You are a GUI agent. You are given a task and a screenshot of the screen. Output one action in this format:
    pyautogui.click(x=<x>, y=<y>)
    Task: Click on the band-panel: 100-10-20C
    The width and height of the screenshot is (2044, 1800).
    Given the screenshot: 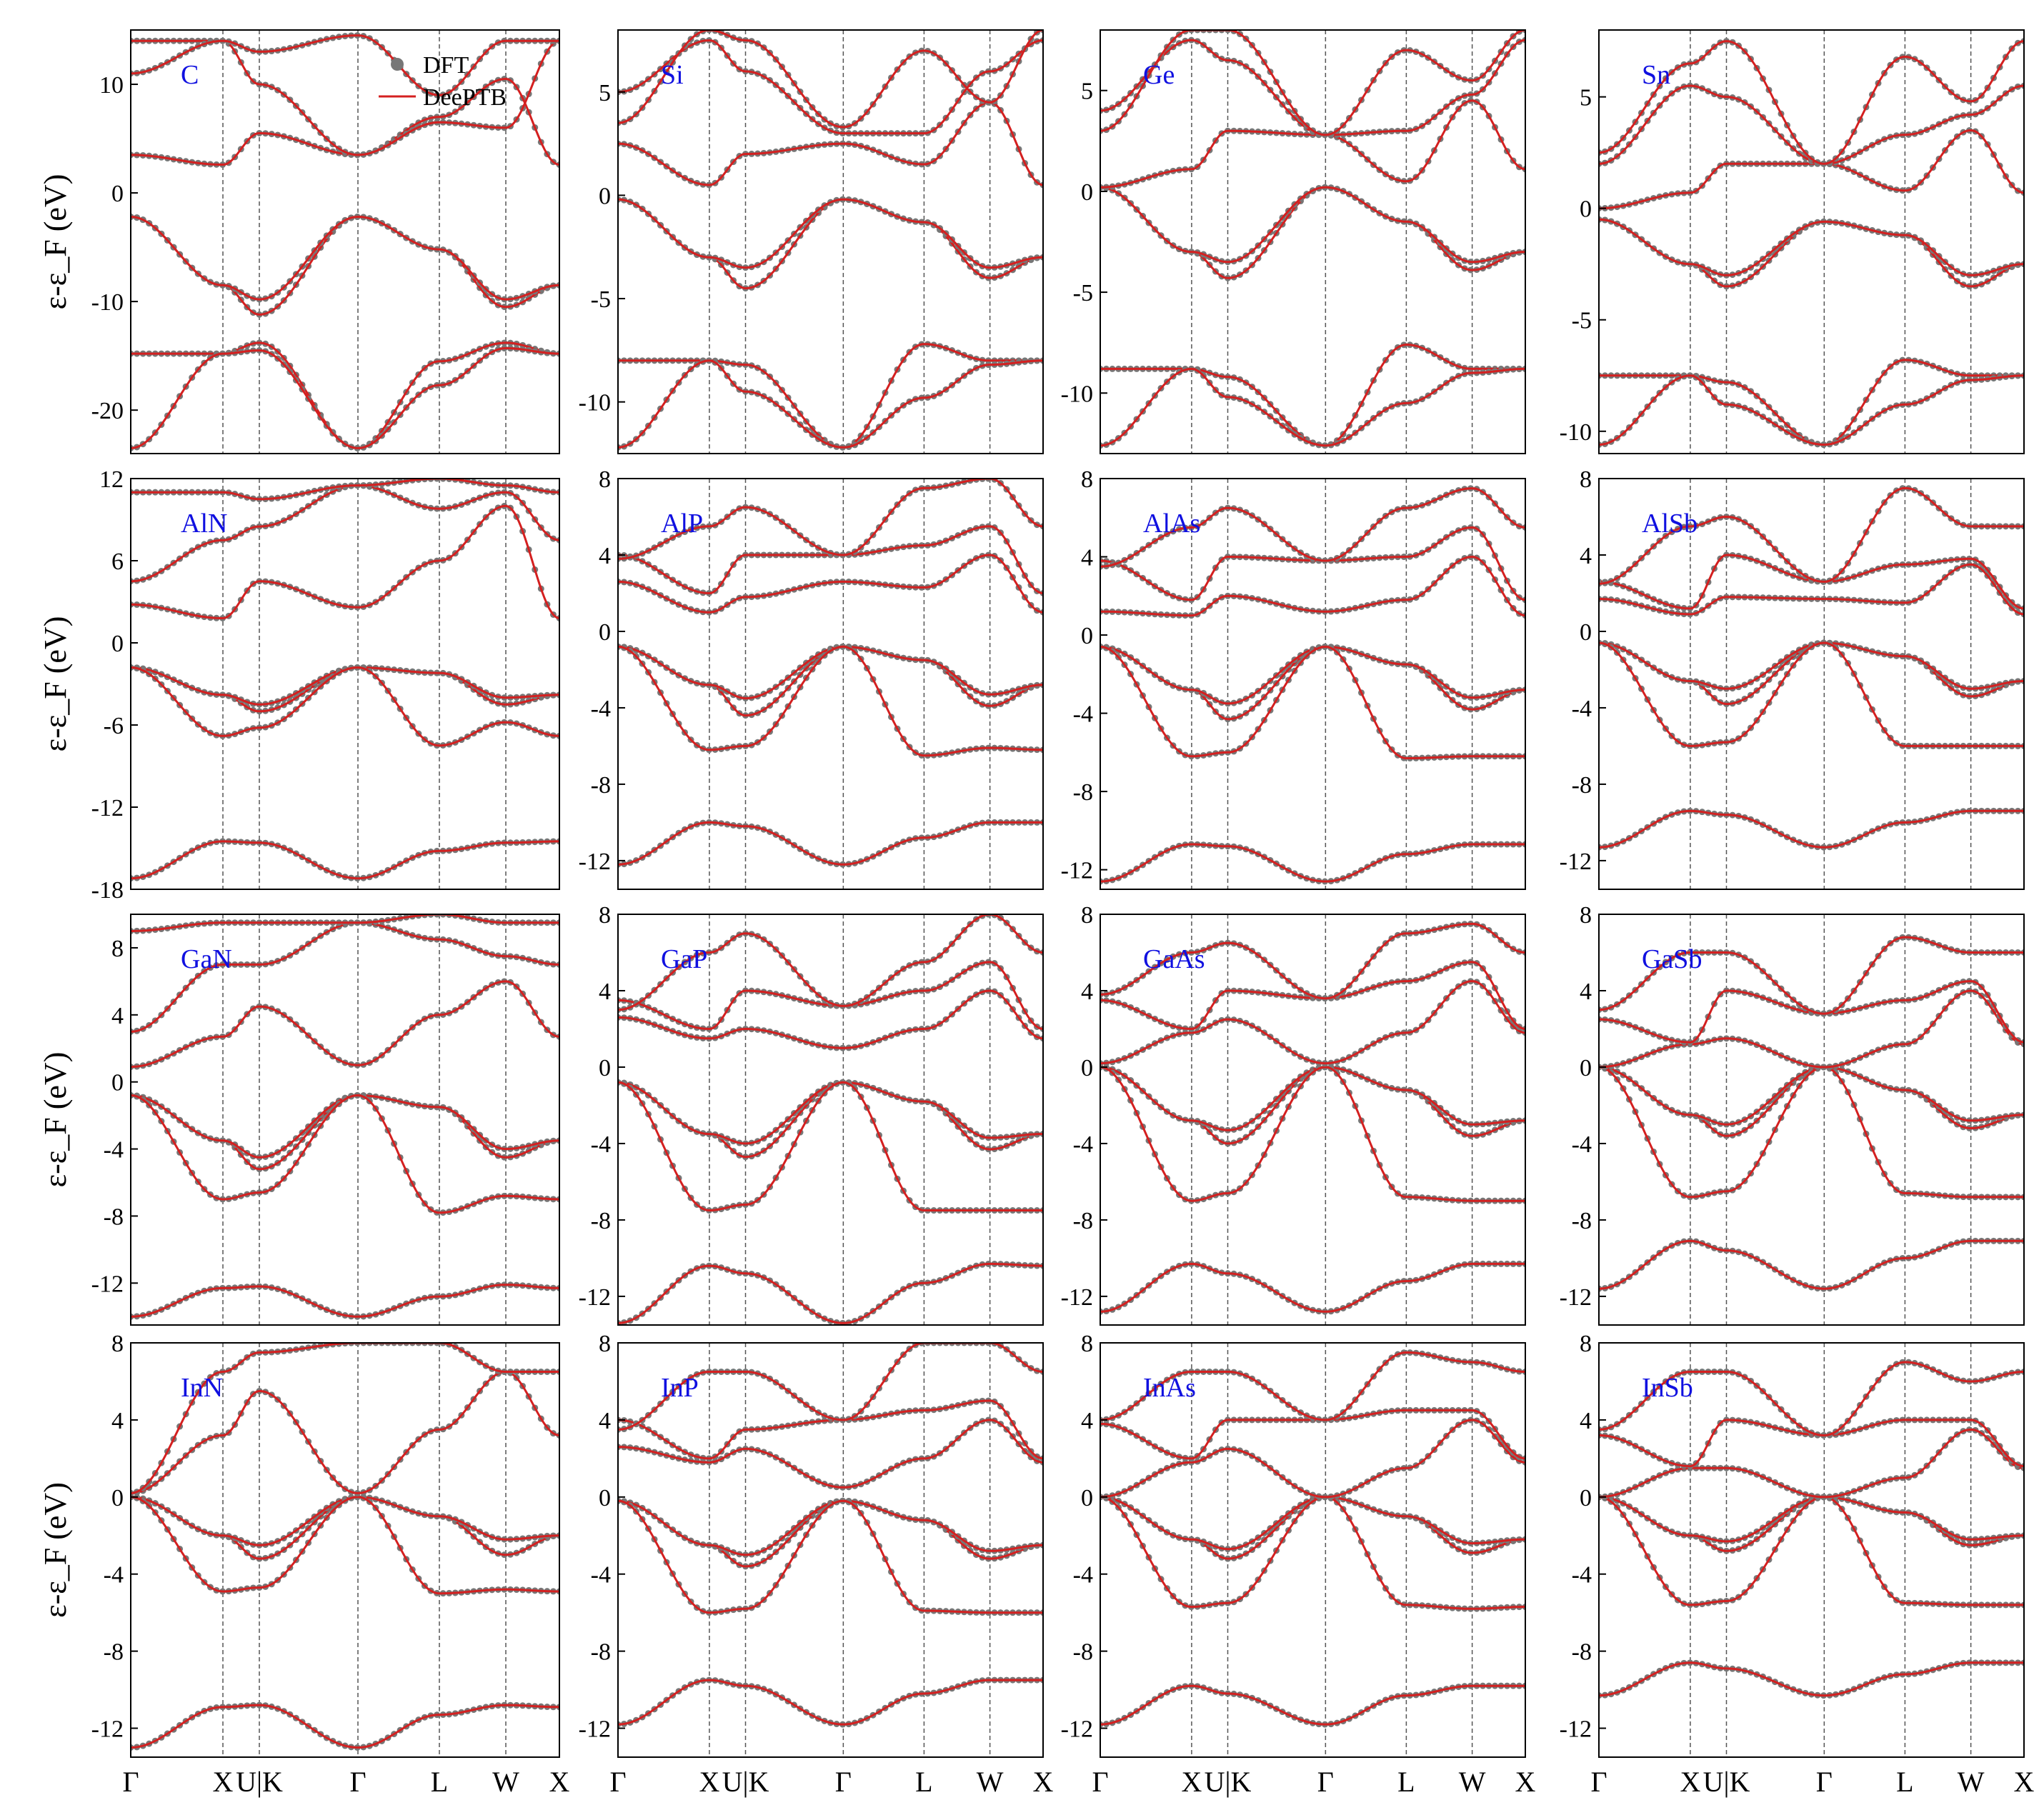 What is the action you would take?
    pyautogui.click(x=325, y=241)
    